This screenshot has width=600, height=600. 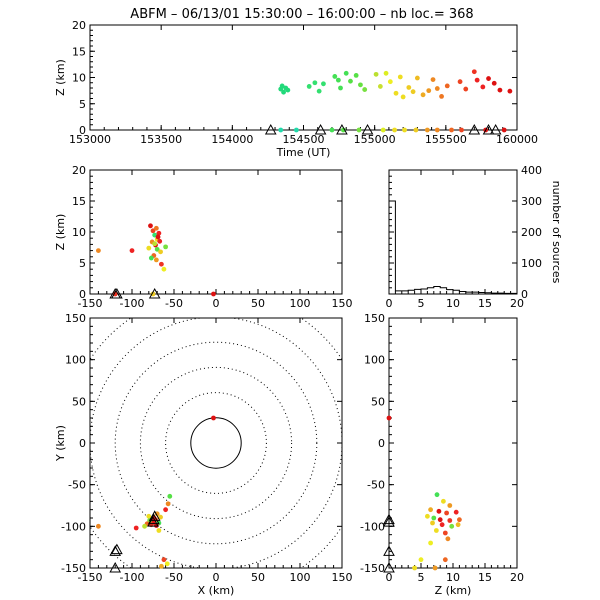 What do you see at coordinates (303, 77) in the screenshot?
I see `time_height-frame` at bounding box center [303, 77].